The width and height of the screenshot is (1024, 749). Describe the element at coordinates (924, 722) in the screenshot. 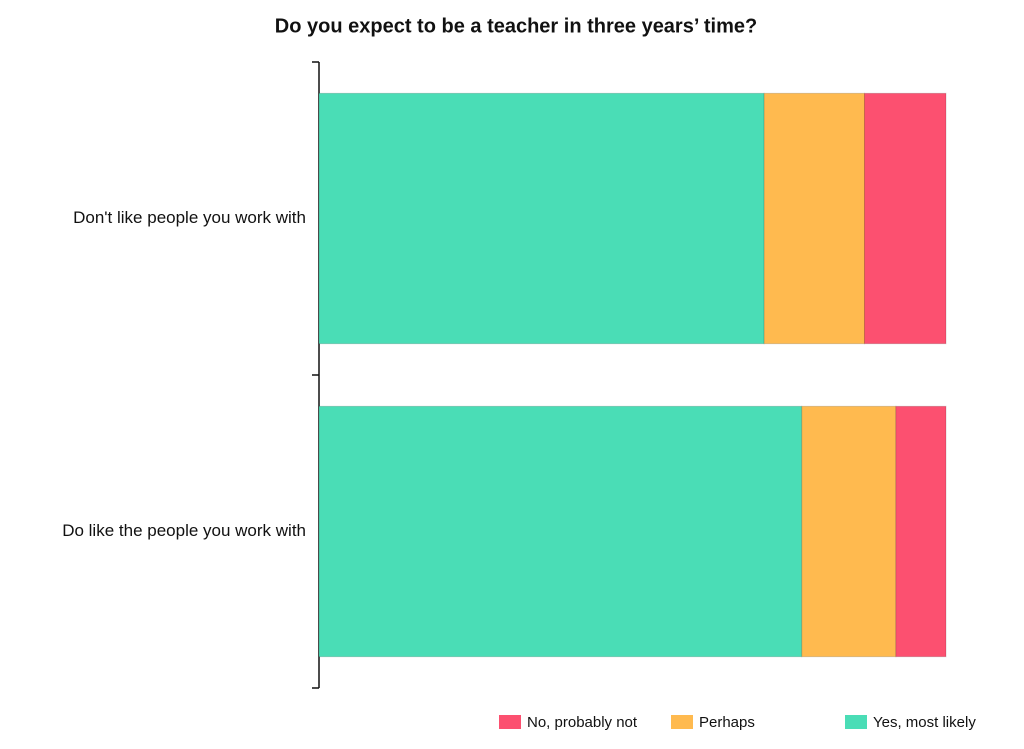

I see `legend-label: Yes, most likely` at that location.